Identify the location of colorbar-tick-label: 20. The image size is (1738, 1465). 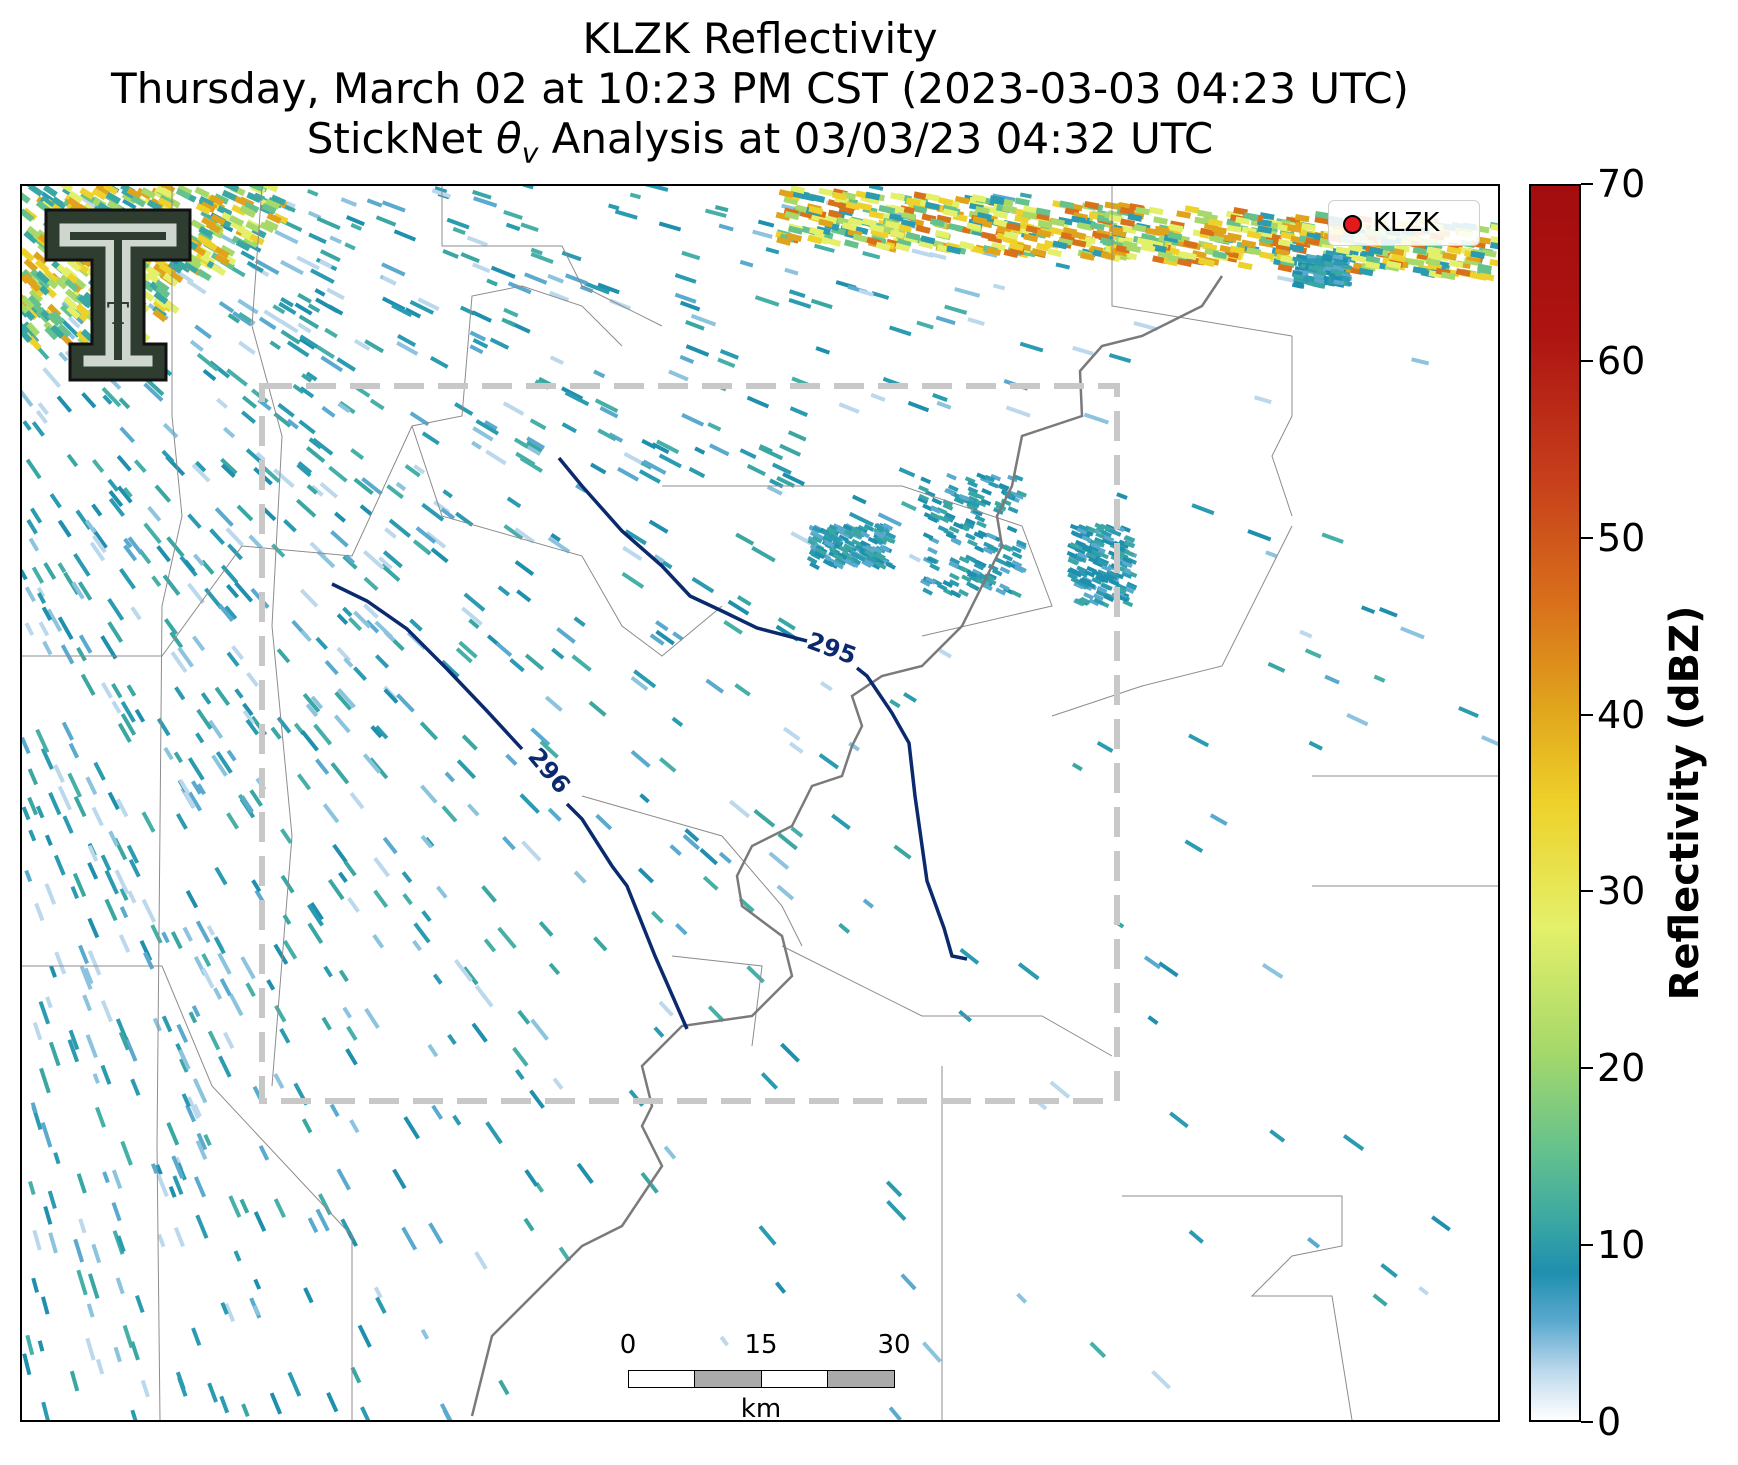
(1621, 1068).